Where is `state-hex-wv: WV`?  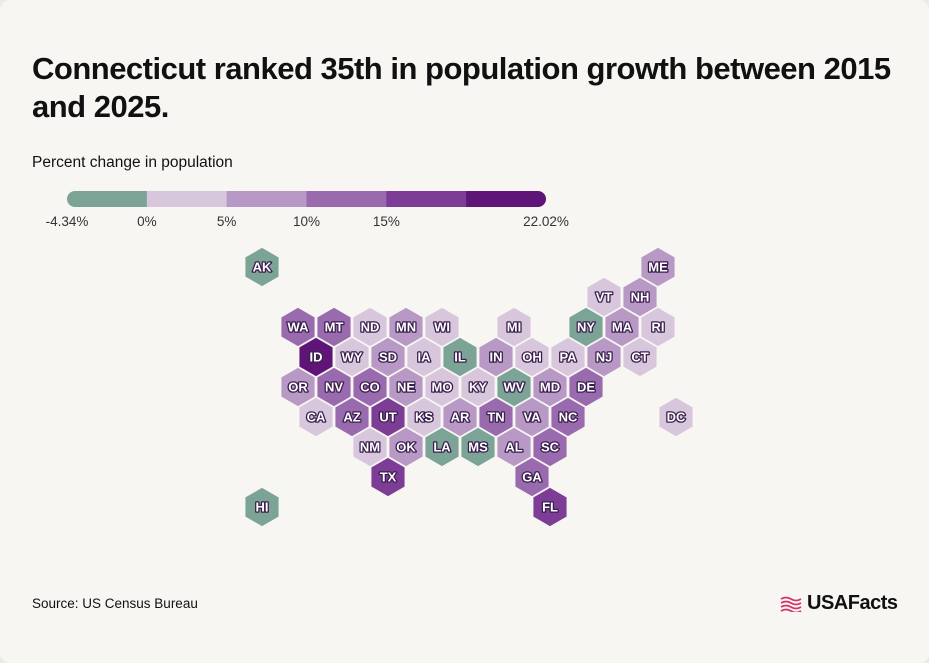
state-hex-wv: WV is located at coordinates (514, 387).